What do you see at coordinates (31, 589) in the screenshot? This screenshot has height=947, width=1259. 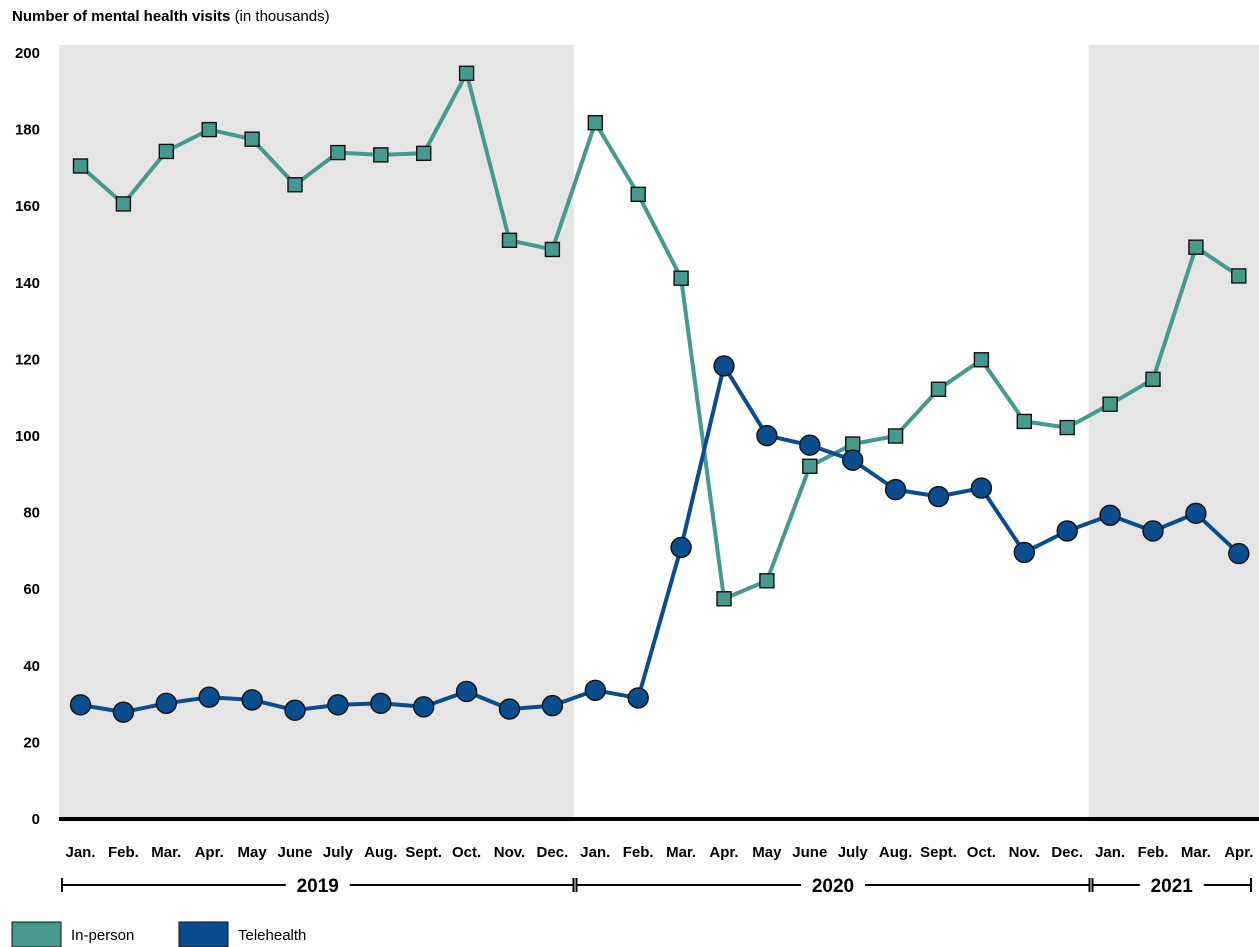 I see `y-tick-label: 60` at bounding box center [31, 589].